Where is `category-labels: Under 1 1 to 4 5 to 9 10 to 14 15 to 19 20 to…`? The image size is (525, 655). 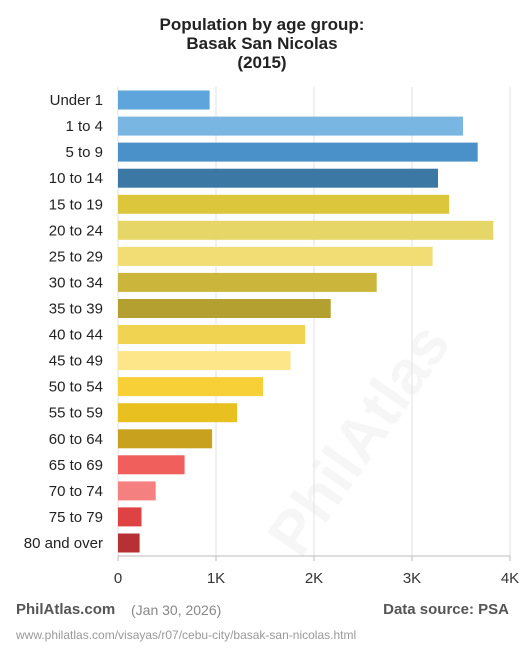
category-labels: Under 1 1 to 4 5 to 9 10 to 14 15 to 19 20 to… is located at coordinates (63, 322).